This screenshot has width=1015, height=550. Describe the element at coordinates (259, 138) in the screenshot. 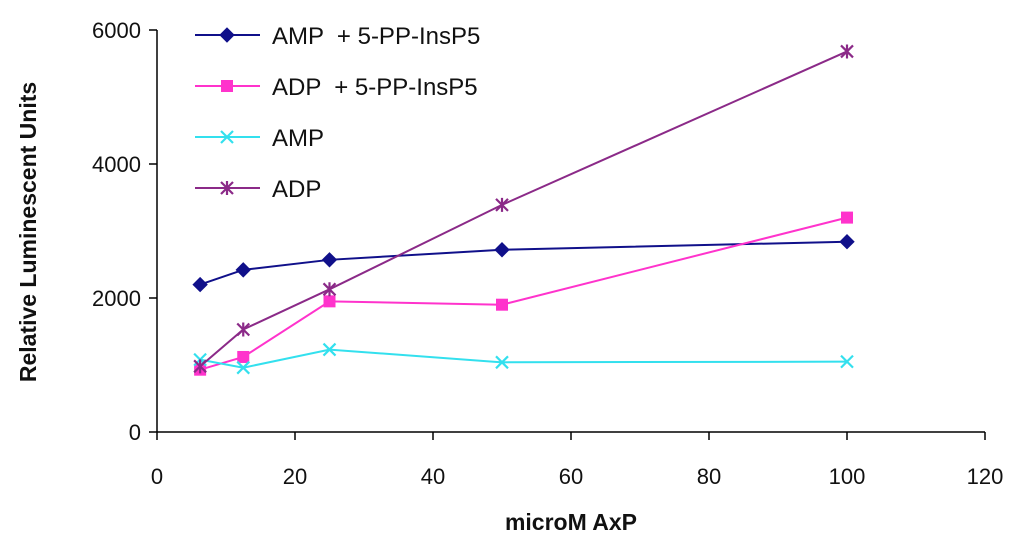

I see `legend-item-amp: AMP` at that location.